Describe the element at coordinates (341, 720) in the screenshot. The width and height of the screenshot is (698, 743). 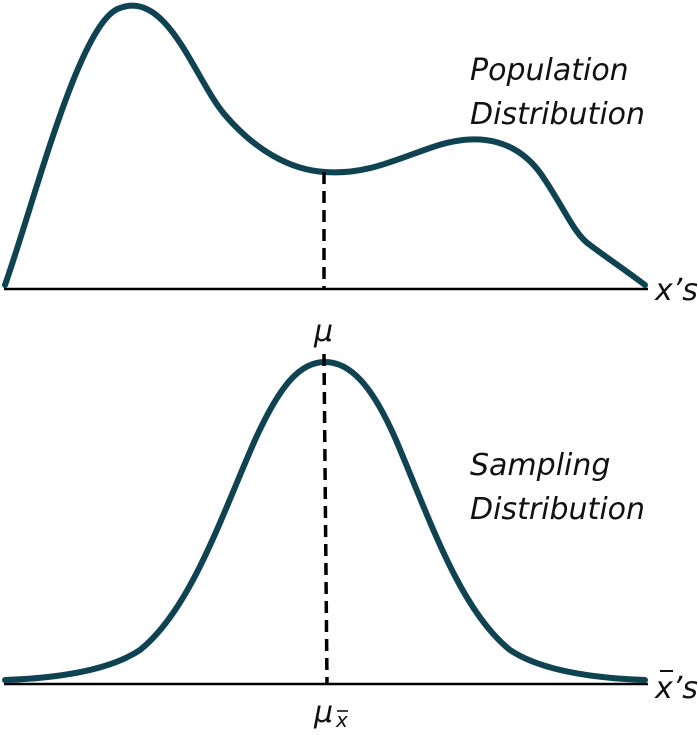
I see `sampling-mean-subscript: x` at that location.